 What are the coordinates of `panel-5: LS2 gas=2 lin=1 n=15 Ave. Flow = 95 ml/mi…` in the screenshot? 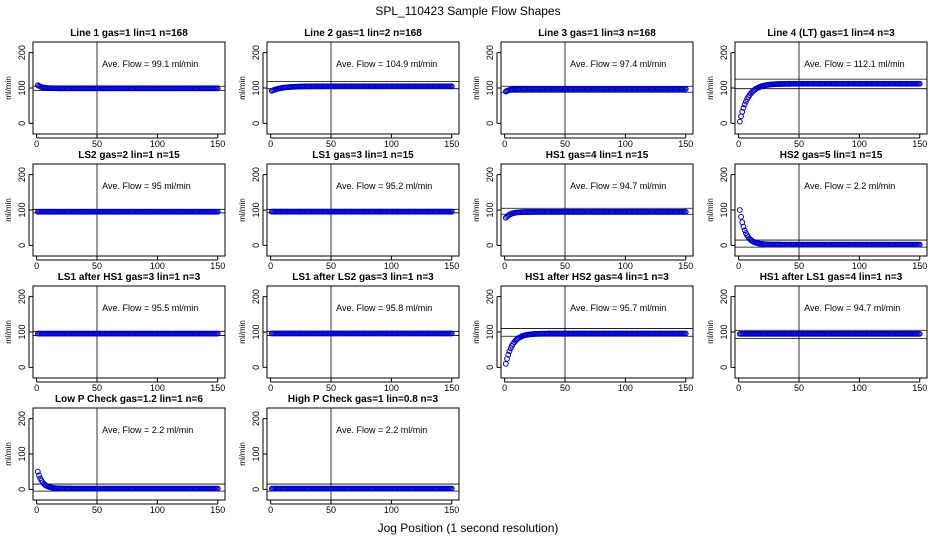 It's located at (115, 210).